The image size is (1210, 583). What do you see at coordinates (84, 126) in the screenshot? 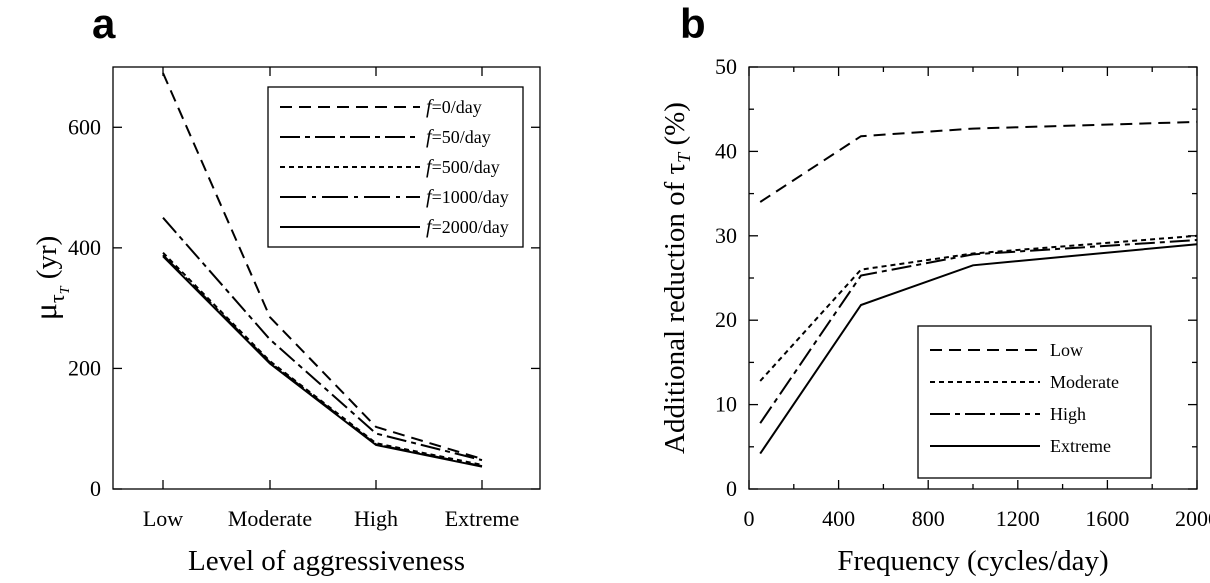
I see `panel-a-y-tick-label: 600` at bounding box center [84, 126].